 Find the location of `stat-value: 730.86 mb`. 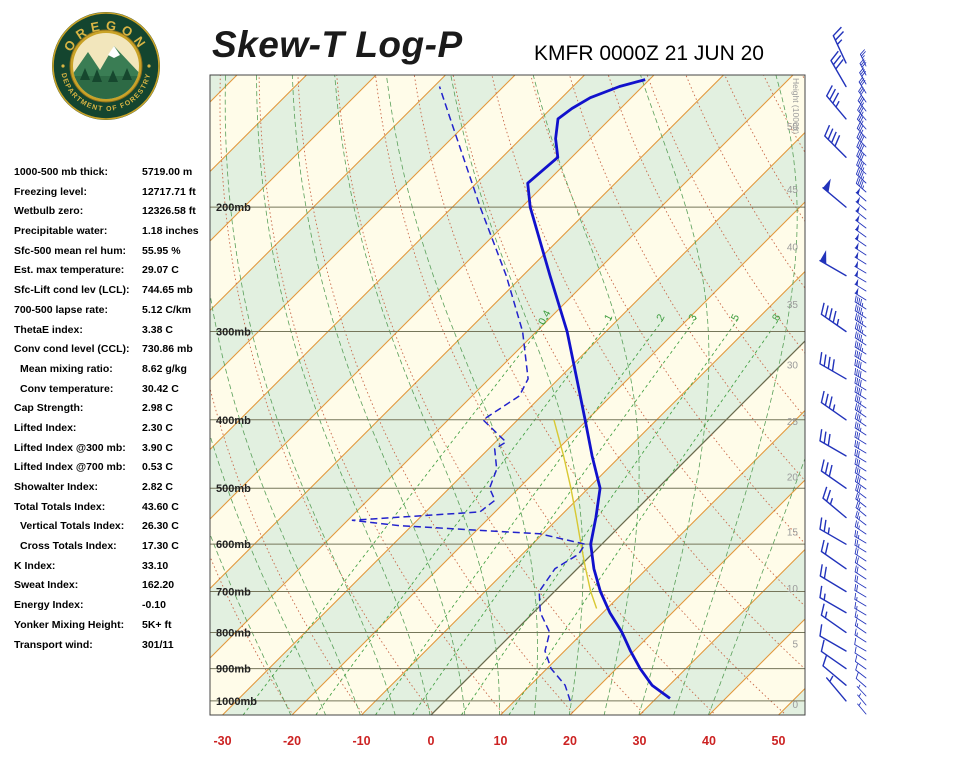

stat-value: 730.86 mb is located at coordinates (167, 349).